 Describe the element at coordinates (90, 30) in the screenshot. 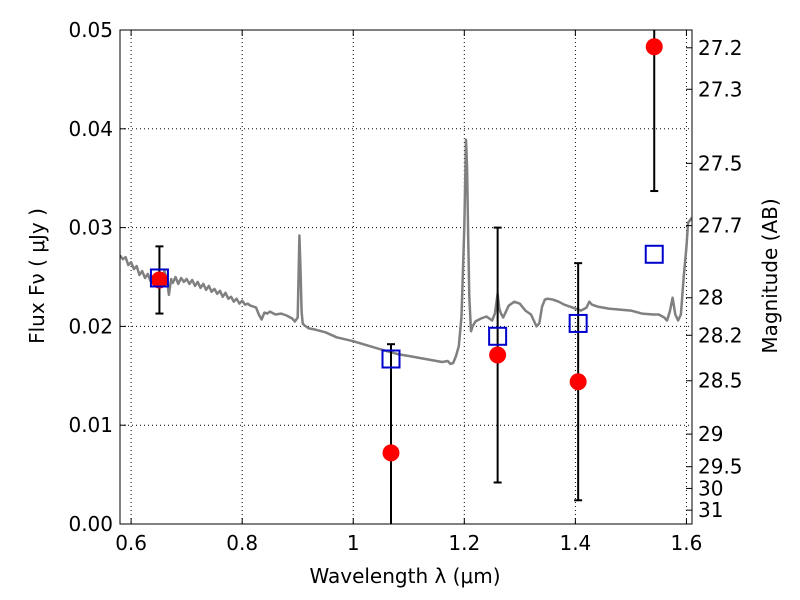

I see `y-tick-label: 0.05` at that location.